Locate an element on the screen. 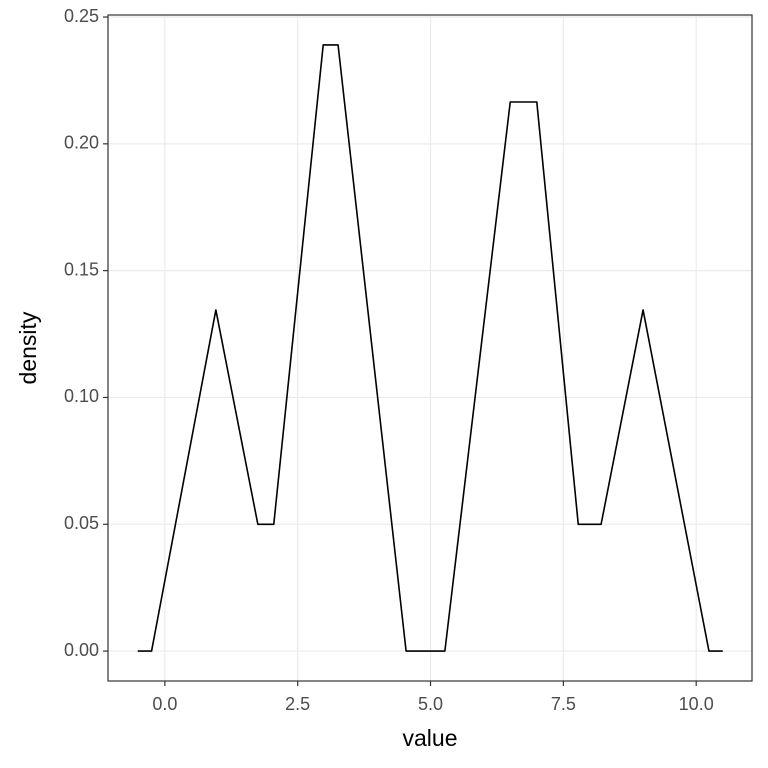 Image resolution: width=768 pixels, height=768 pixels. x-tick-label: 10.0 is located at coordinates (696, 704).